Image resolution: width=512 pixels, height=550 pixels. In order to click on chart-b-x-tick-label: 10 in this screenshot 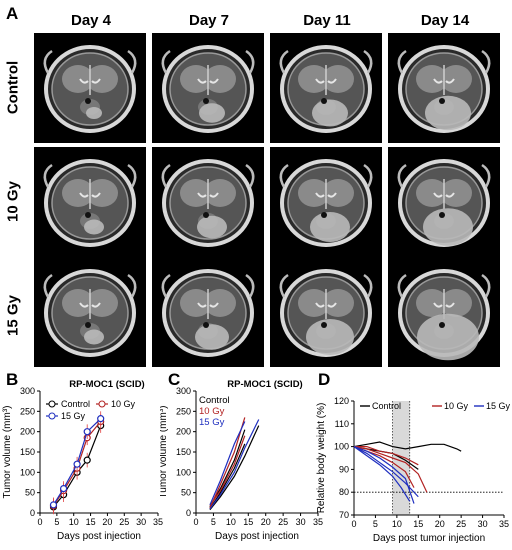, I will do `click(74, 522)`.